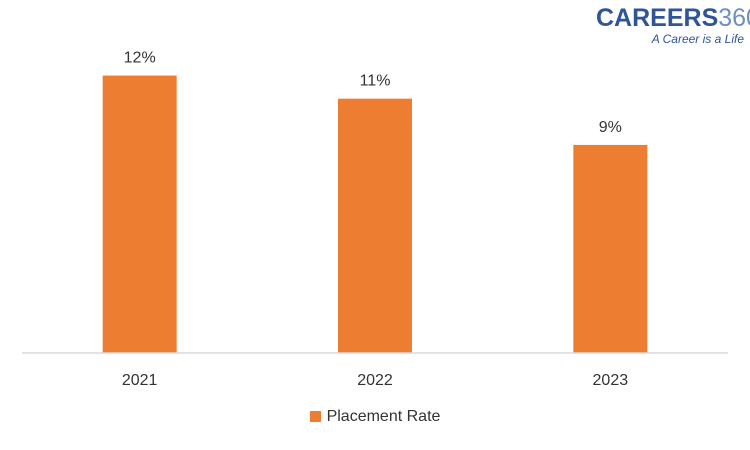  I want to click on x-tick-2022: 2022, so click(375, 380).